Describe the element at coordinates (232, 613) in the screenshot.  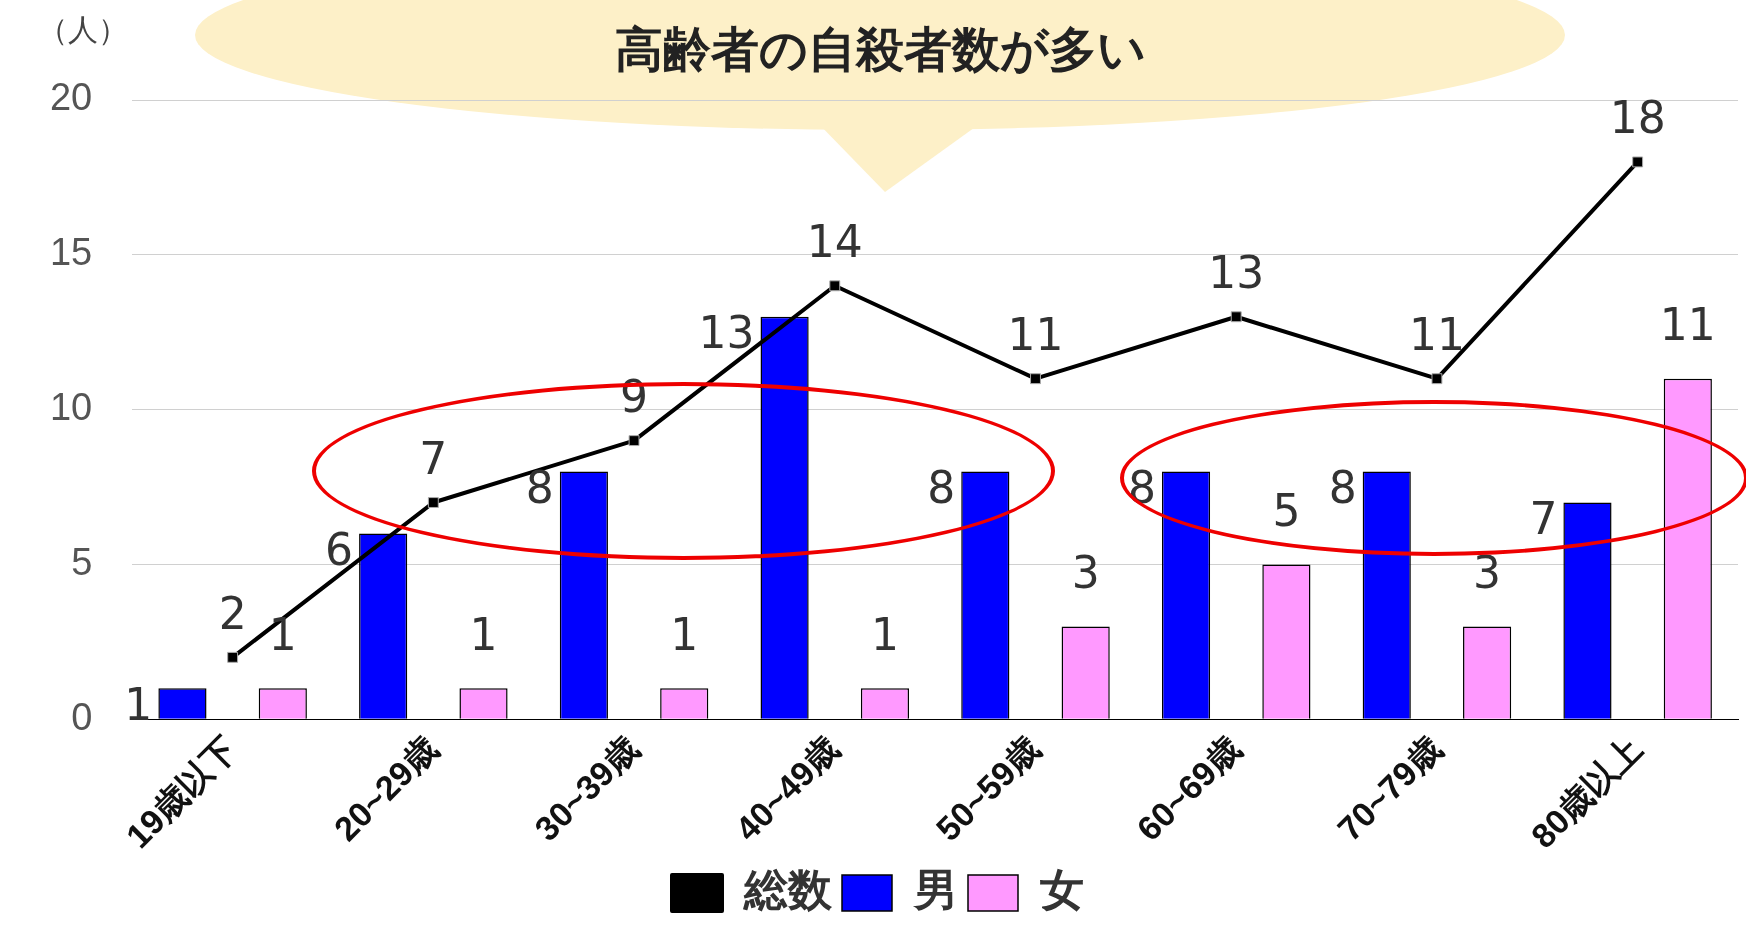
I see `data-label: 2` at that location.